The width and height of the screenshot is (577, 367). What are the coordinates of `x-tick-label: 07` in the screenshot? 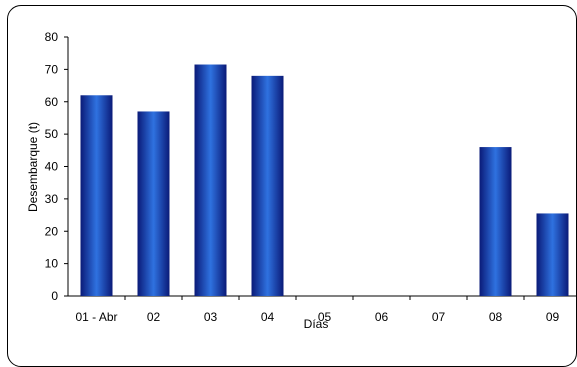 It's located at (439, 317).